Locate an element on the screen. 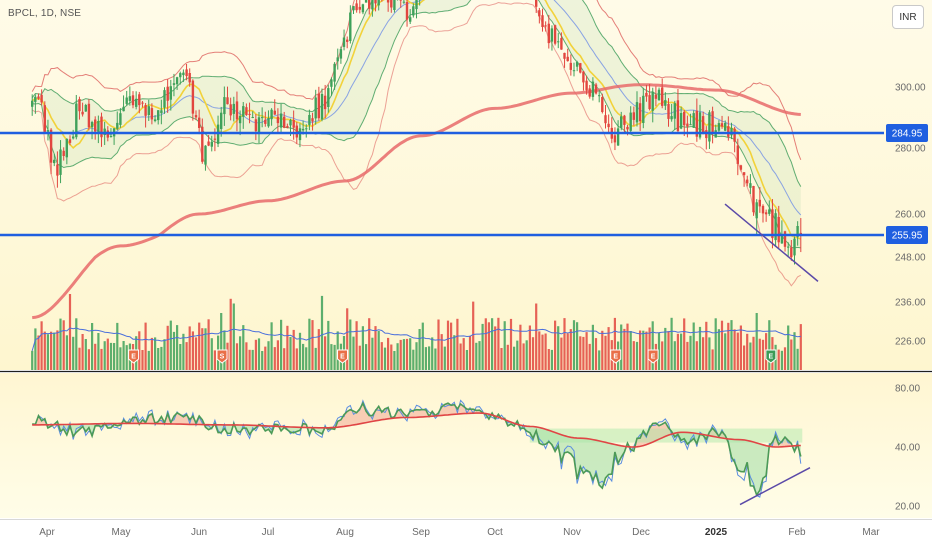  time-axis-label: Jul is located at coordinates (268, 532).